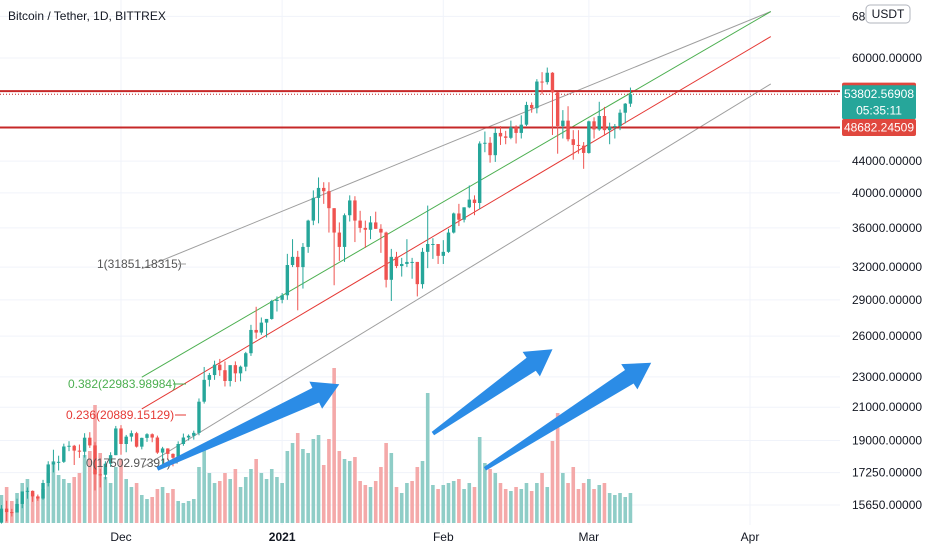 Image resolution: width=932 pixels, height=550 pixels. What do you see at coordinates (888, 14) in the screenshot?
I see `currency-badge: USDT` at bounding box center [888, 14].